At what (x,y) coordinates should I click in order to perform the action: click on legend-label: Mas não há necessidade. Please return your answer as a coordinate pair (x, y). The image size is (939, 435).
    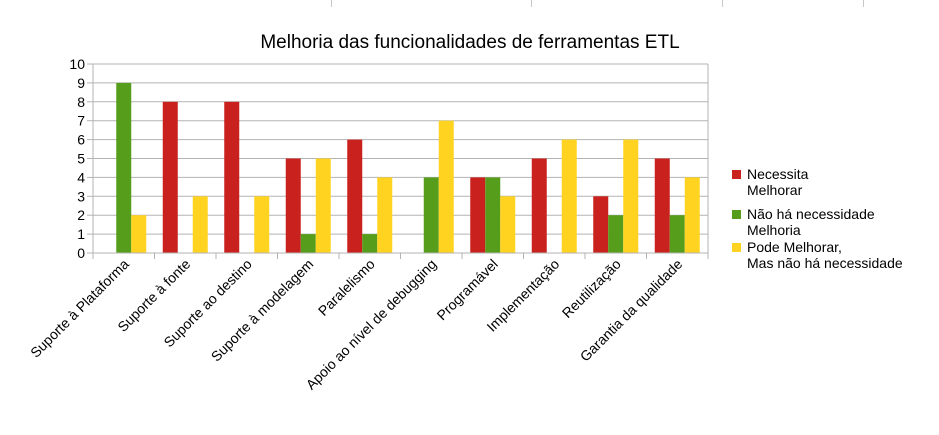
    Looking at the image, I should click on (825, 263).